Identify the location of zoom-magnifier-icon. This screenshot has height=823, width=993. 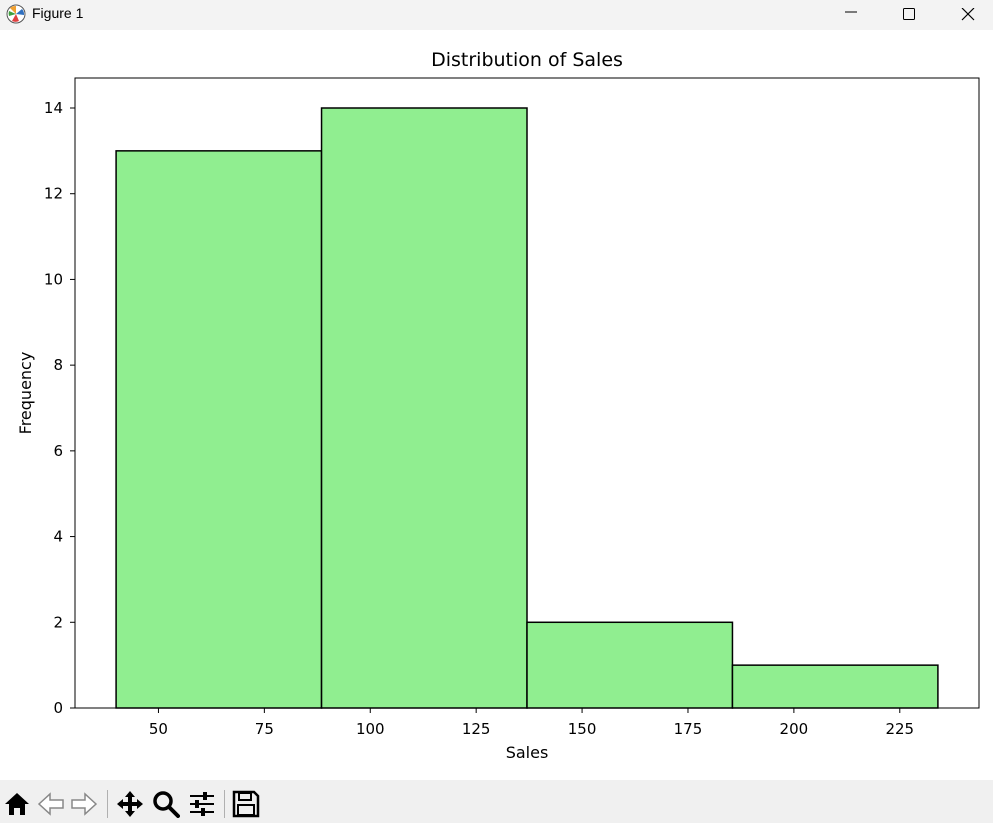
(166, 804).